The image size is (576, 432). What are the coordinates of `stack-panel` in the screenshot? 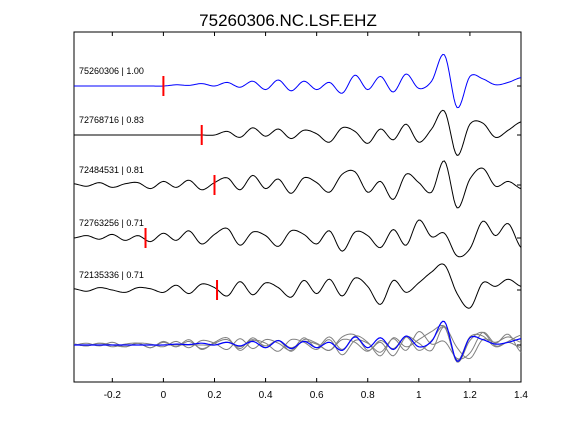 It's located at (297, 341).